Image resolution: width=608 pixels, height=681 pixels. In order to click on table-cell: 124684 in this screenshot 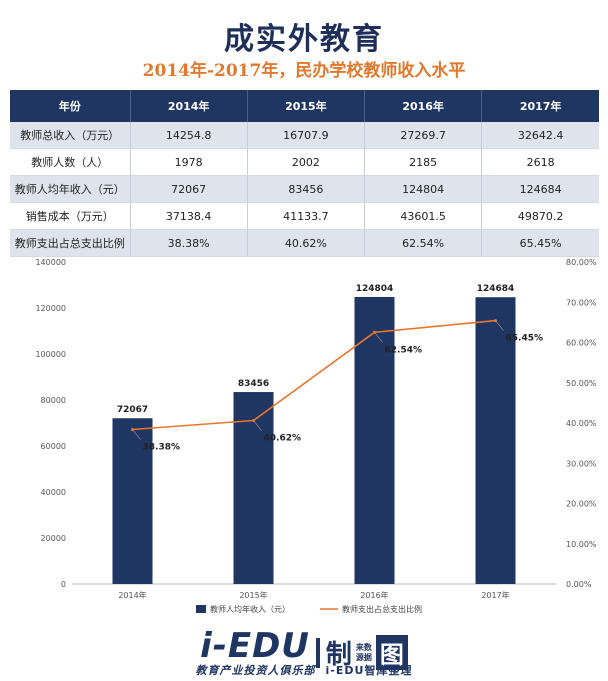, I will do `click(540, 189)`.